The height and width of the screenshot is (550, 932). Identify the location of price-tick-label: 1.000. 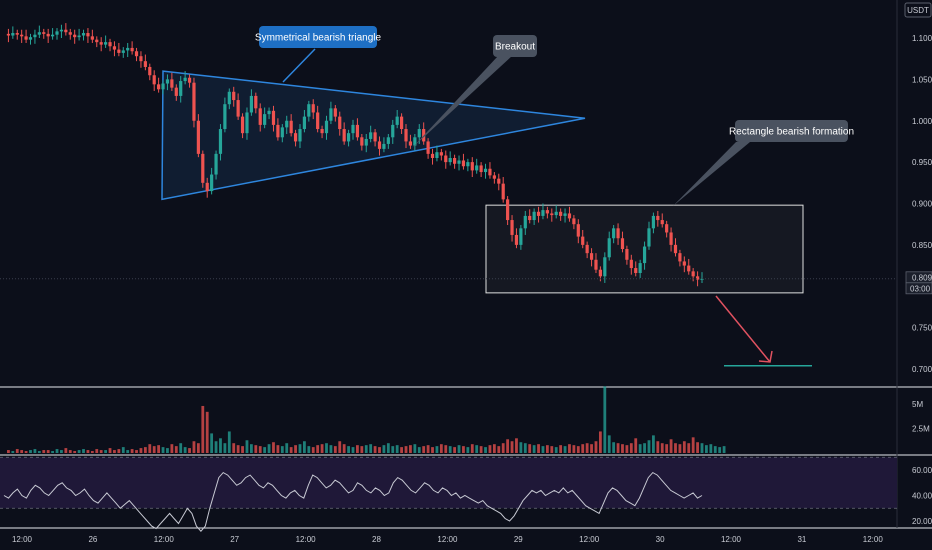
(922, 121).